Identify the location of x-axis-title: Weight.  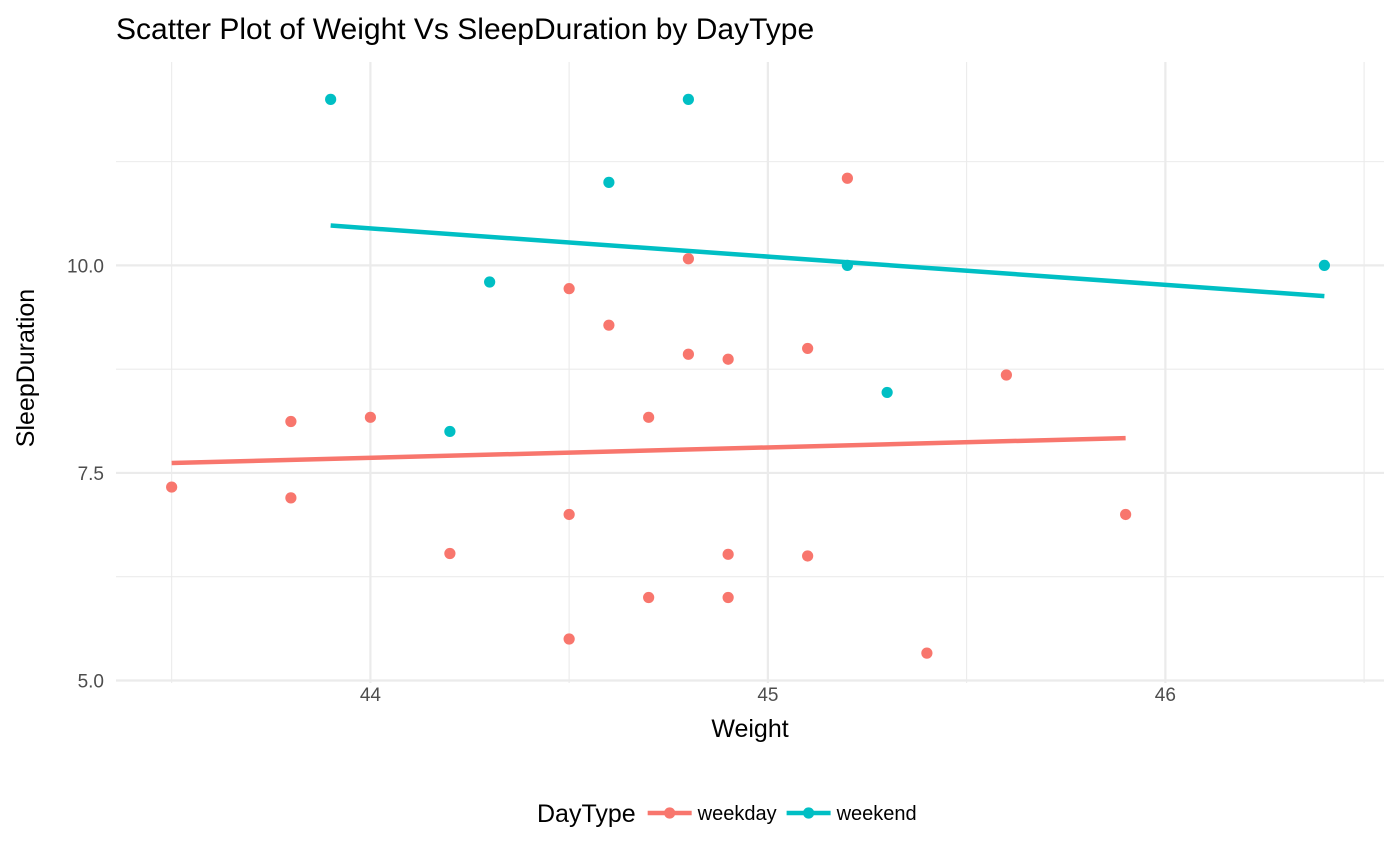
(749, 729).